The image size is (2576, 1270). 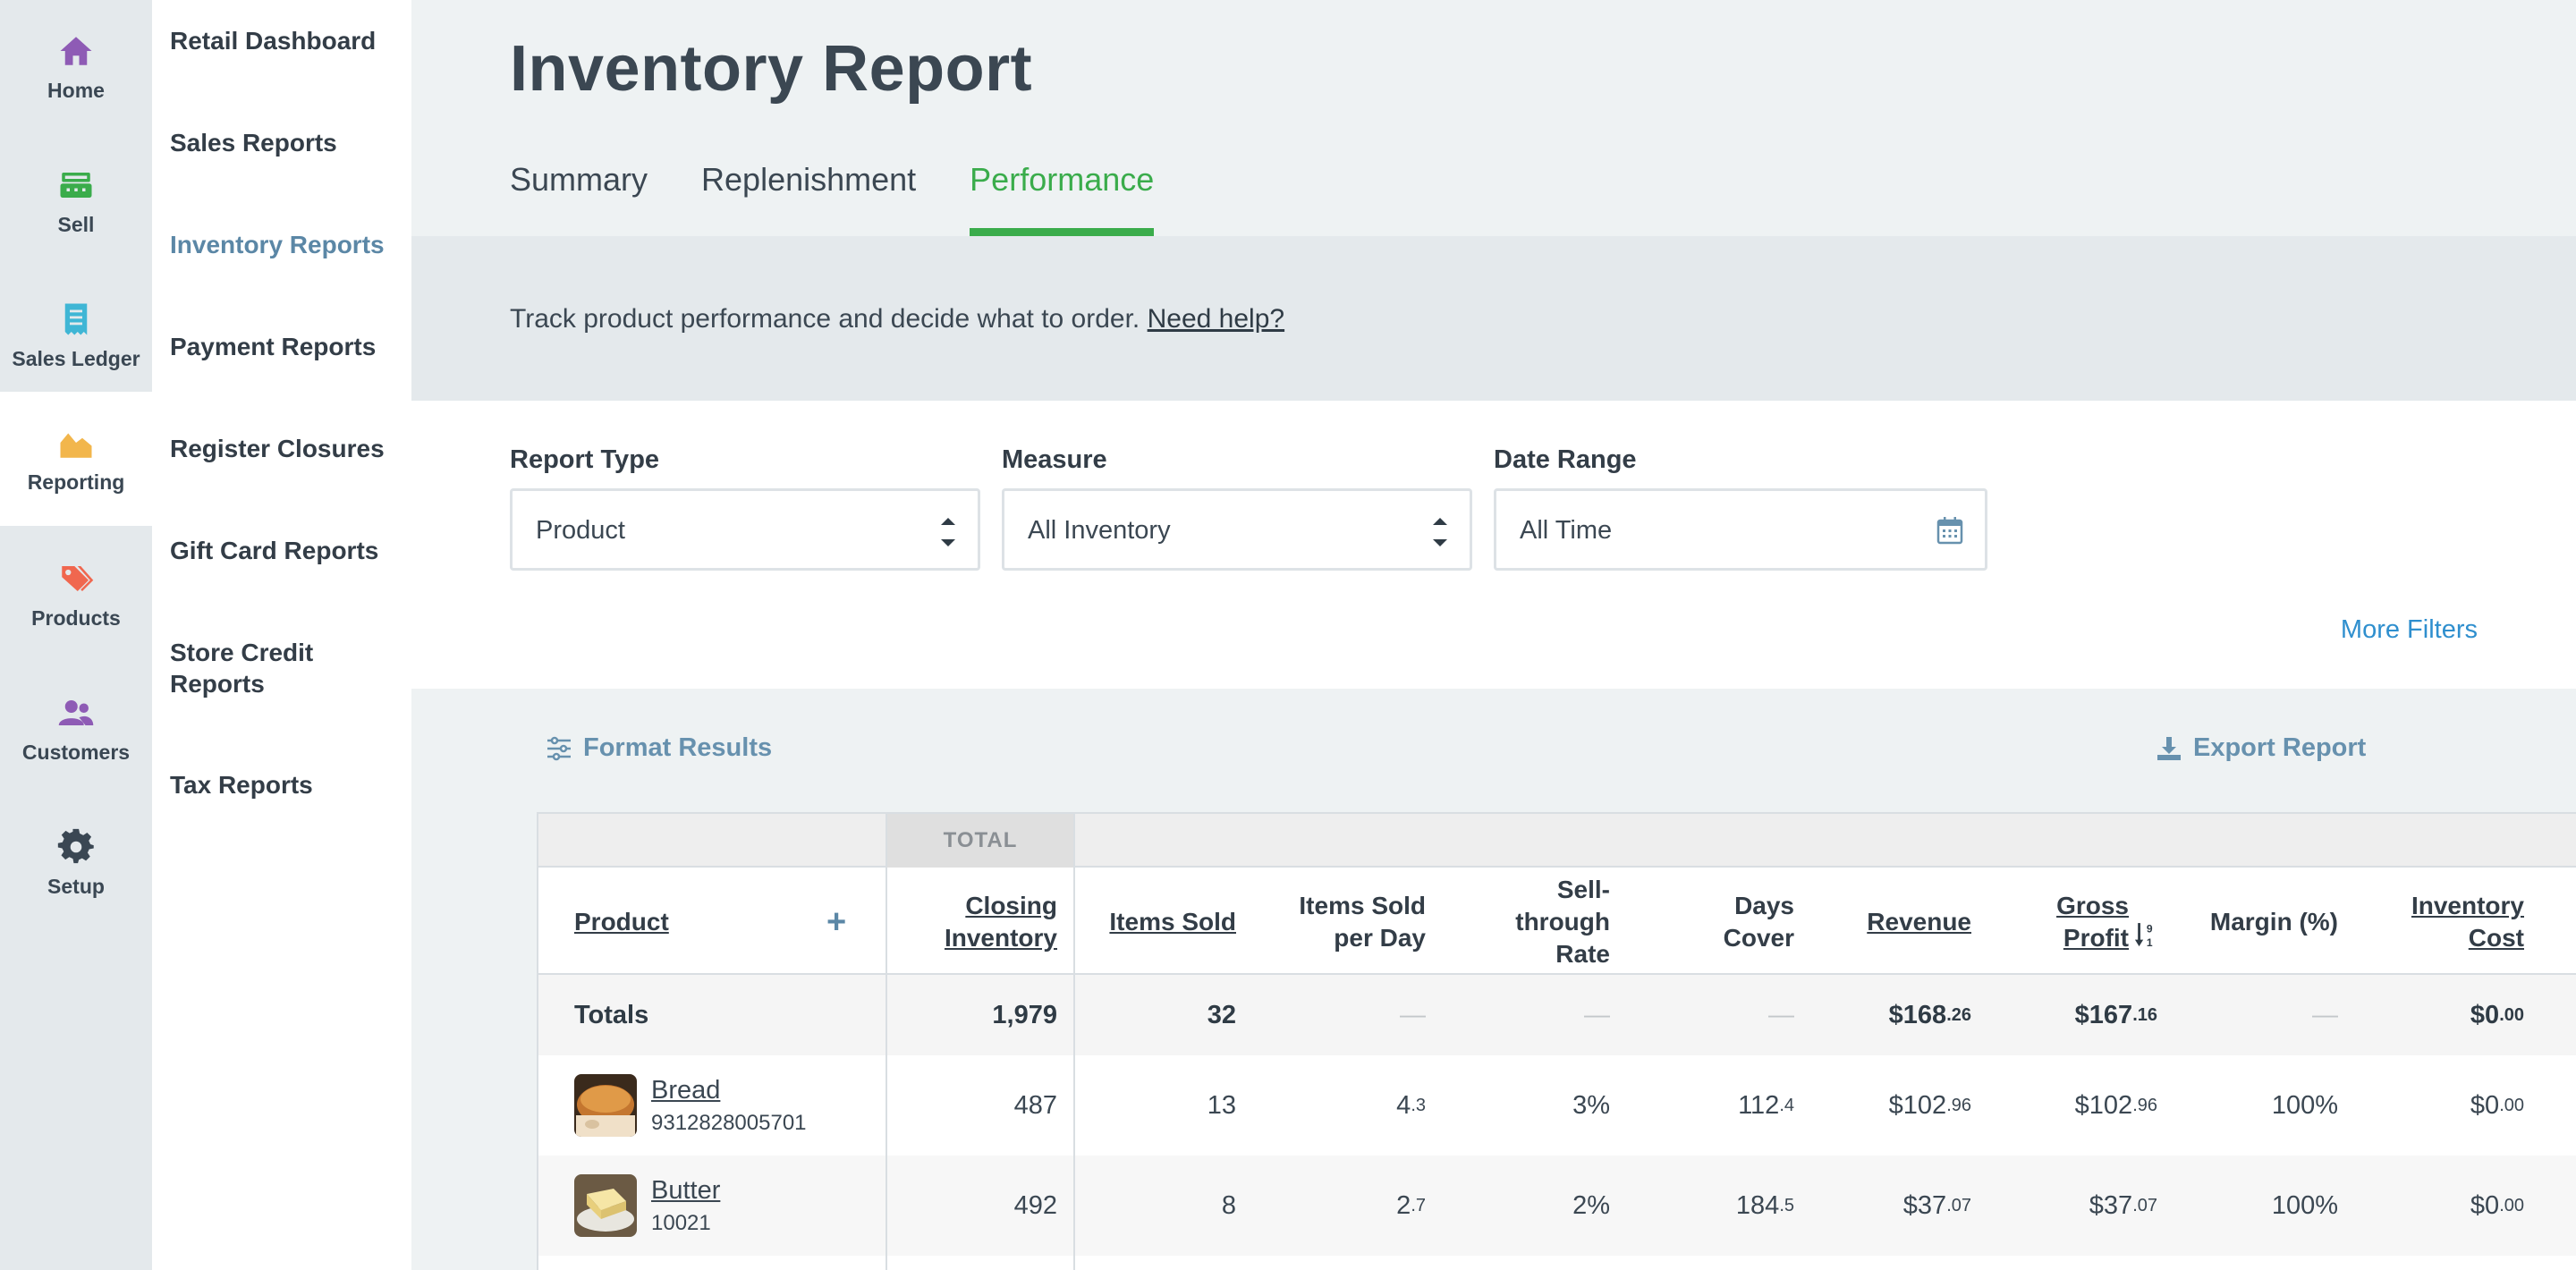 What do you see at coordinates (1781, 1014) in the screenshot?
I see `totals-days-cover: —` at bounding box center [1781, 1014].